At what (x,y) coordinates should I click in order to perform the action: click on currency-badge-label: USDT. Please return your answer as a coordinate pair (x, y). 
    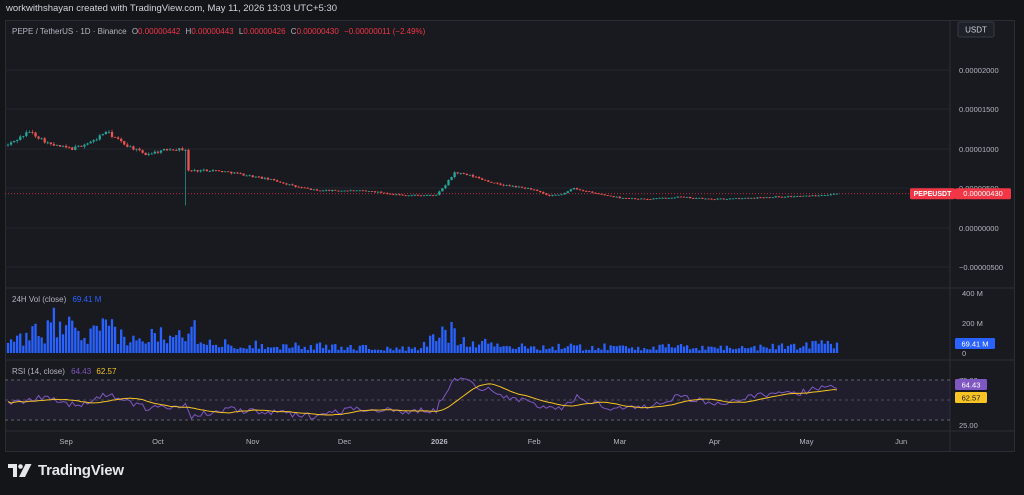
    Looking at the image, I should click on (976, 30).